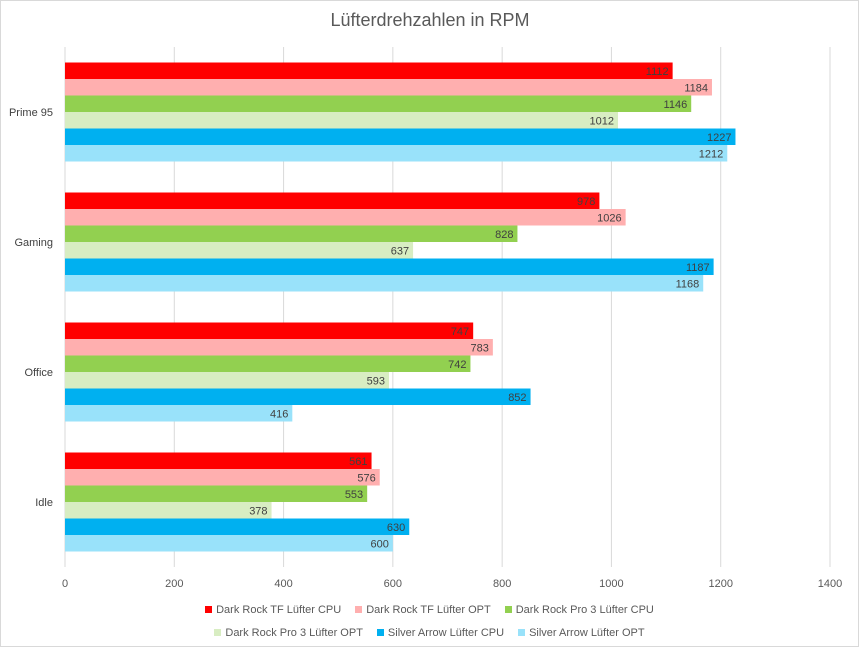  Describe the element at coordinates (396, 528) in the screenshot. I see `data-label: 630` at that location.